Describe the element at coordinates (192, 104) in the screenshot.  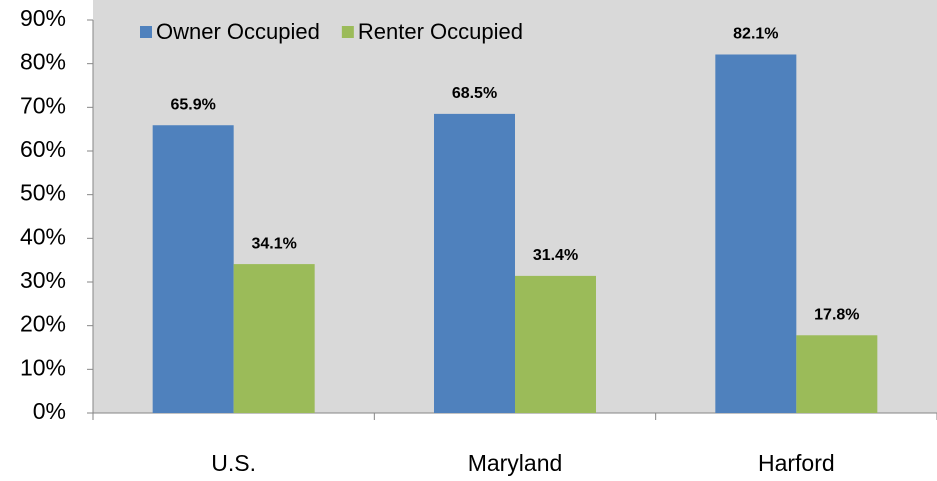
I see `data-label: 65.9%` at that location.